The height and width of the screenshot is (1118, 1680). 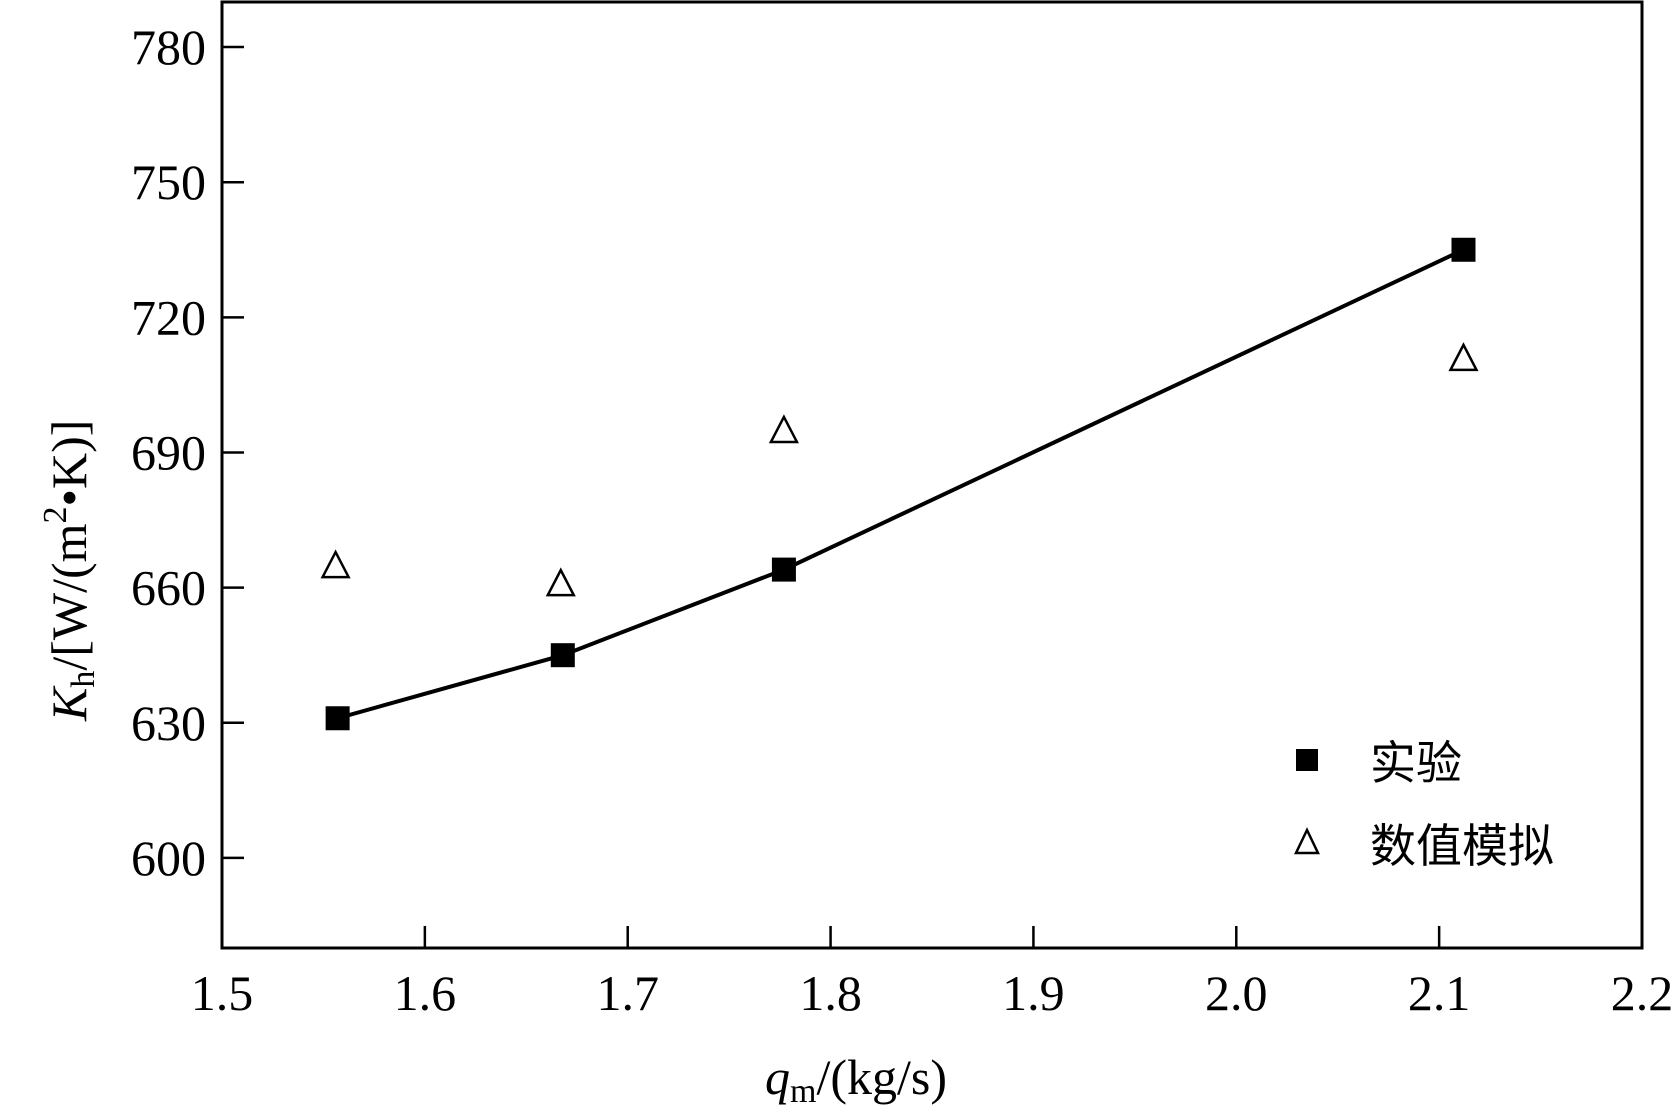 What do you see at coordinates (1236, 993) in the screenshot?
I see `x-tick-label: 2.0` at bounding box center [1236, 993].